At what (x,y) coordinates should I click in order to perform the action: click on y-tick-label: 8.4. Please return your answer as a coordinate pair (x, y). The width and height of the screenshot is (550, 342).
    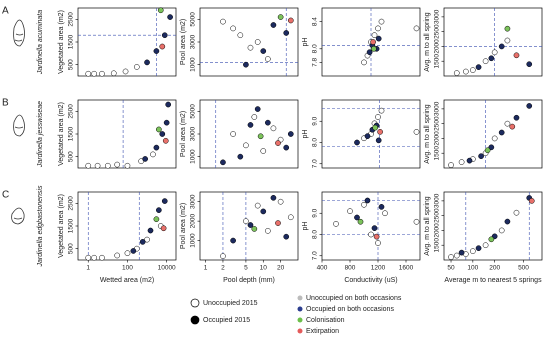
    Looking at the image, I should click on (315, 21).